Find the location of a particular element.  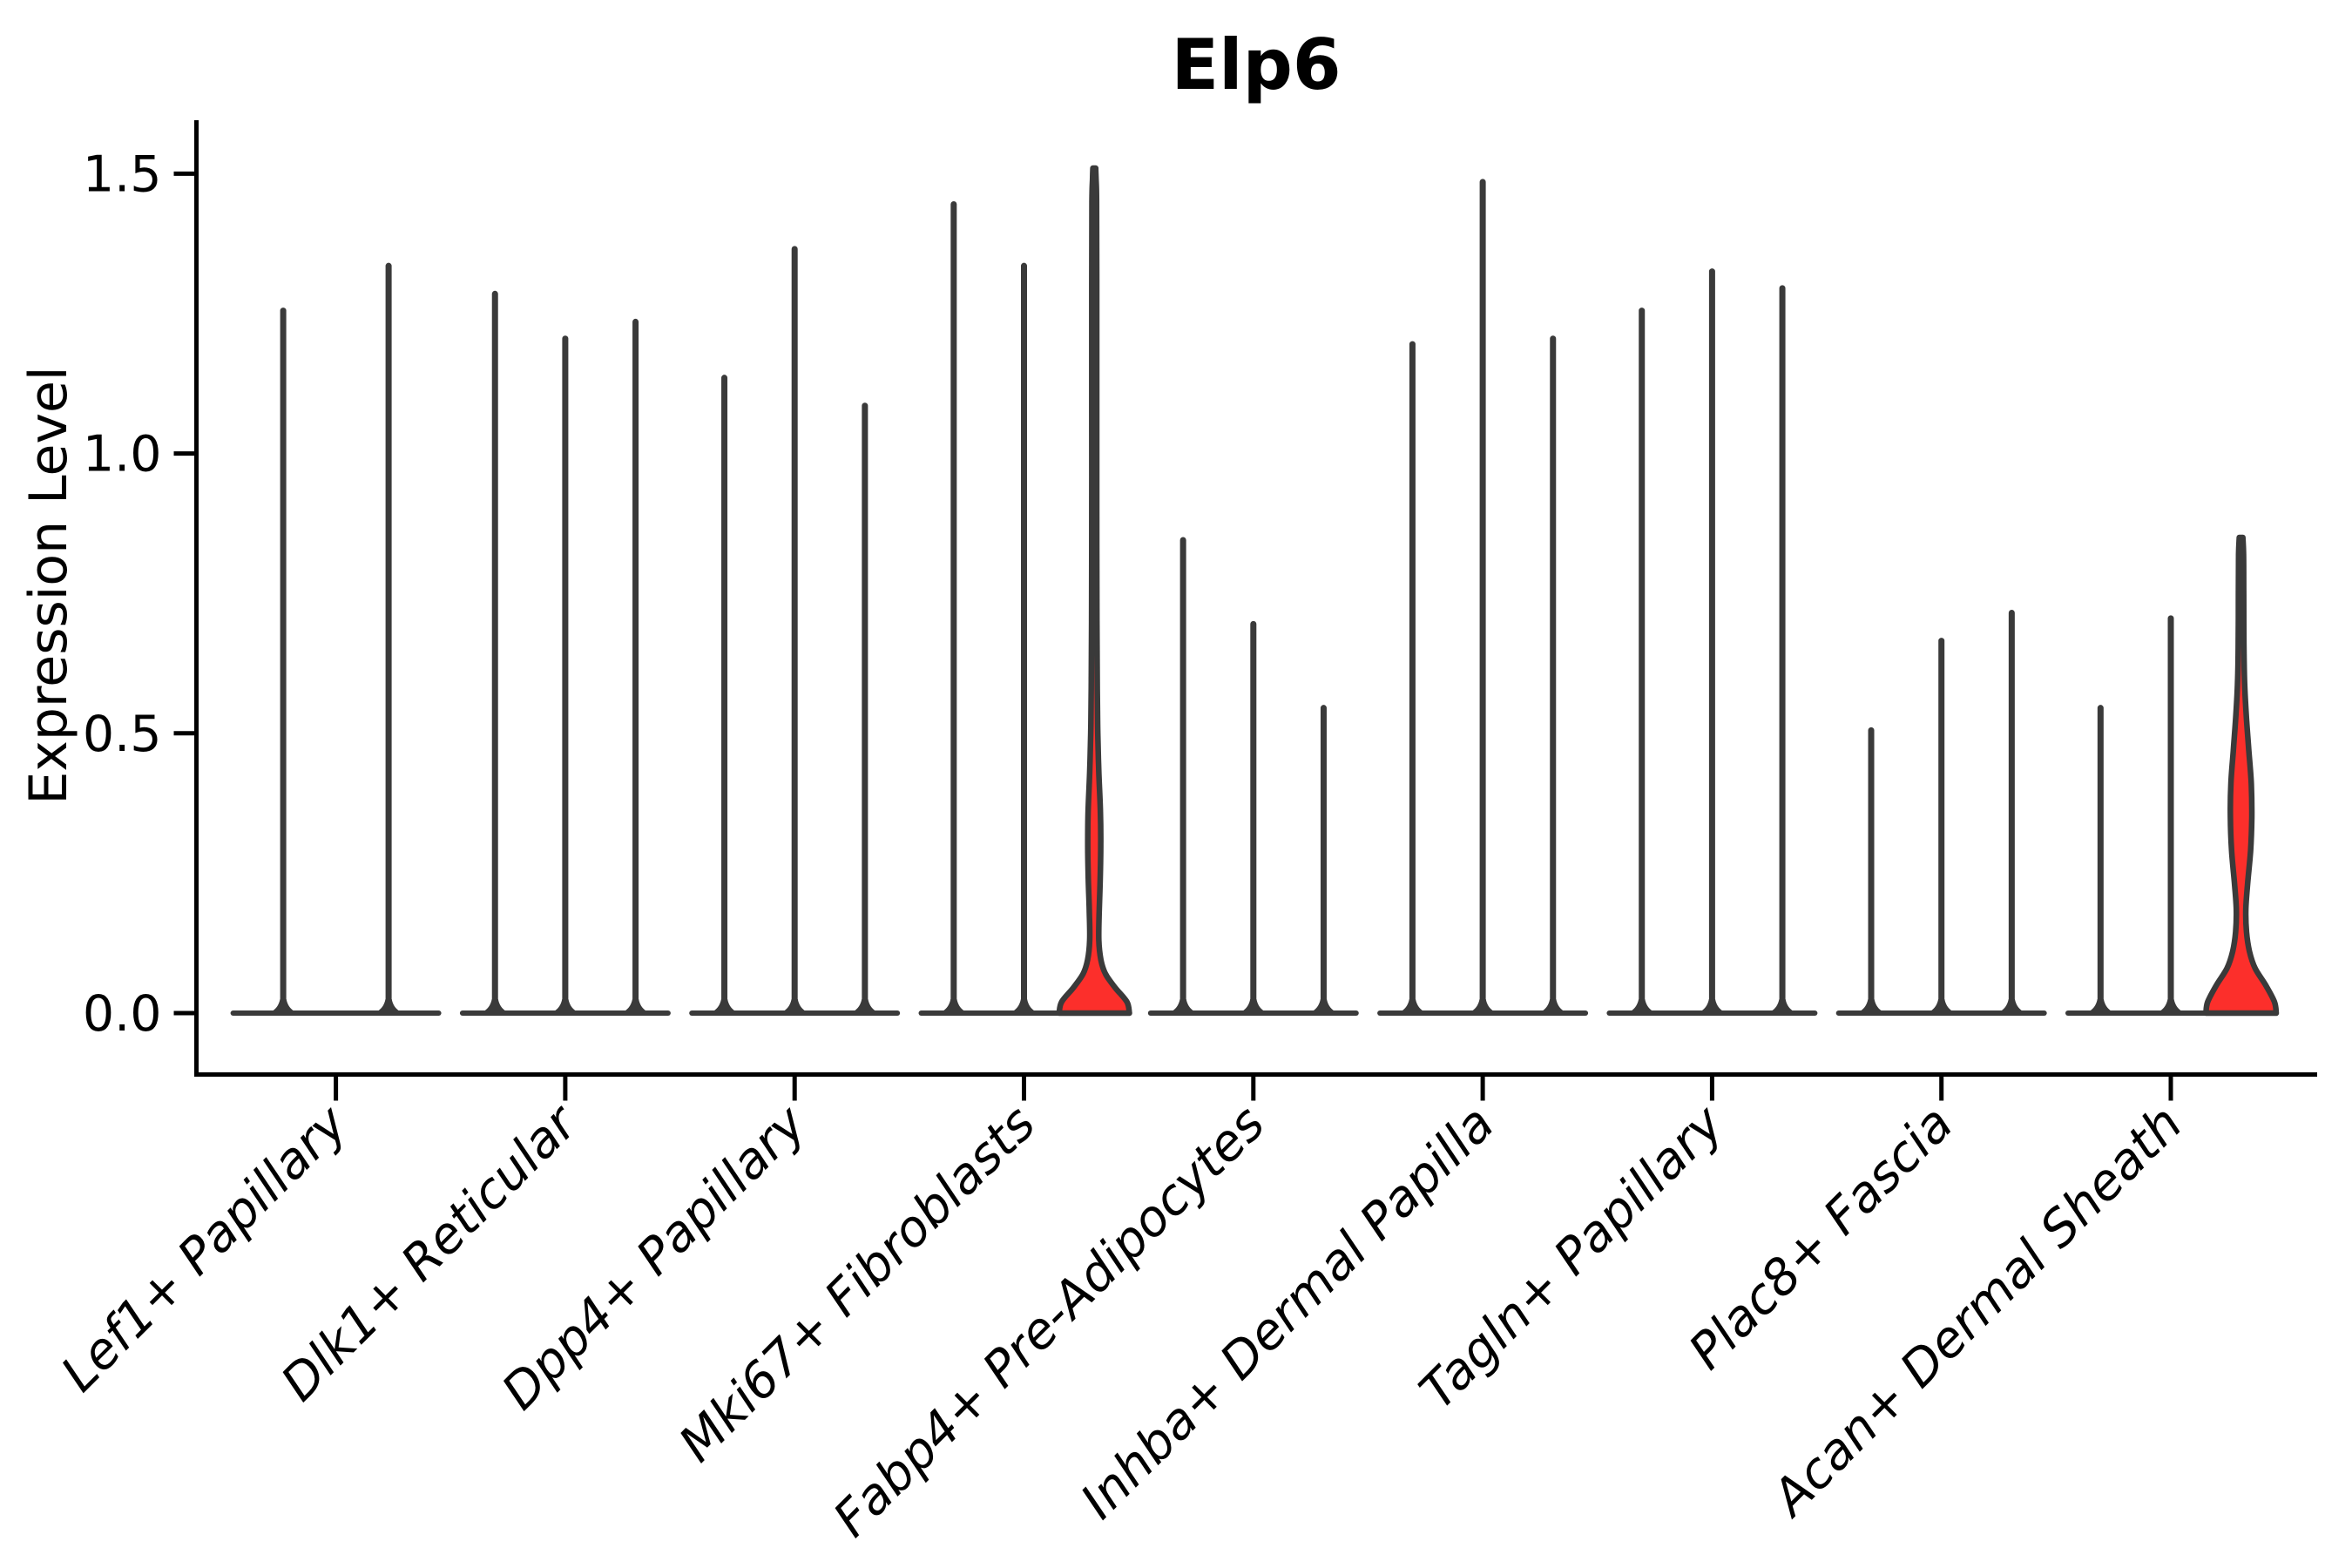

y-tick-label: 1.5 is located at coordinates (122, 174).